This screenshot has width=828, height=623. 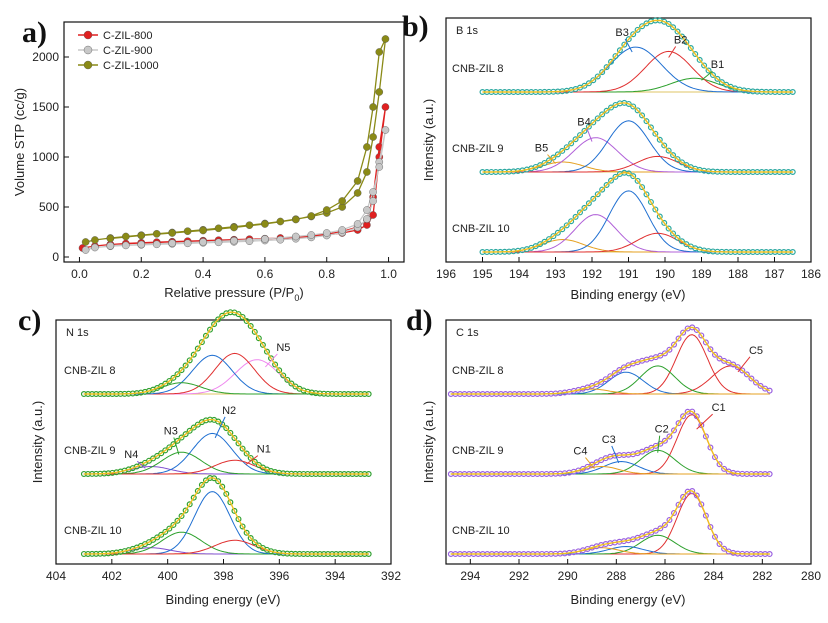 I want to click on panel-d-spectra: CNB-ZIL 8 C5 CNB-ZIL 9 C1 C2 C3 C4 CNB-ZIL 10, so click(x=610, y=440).